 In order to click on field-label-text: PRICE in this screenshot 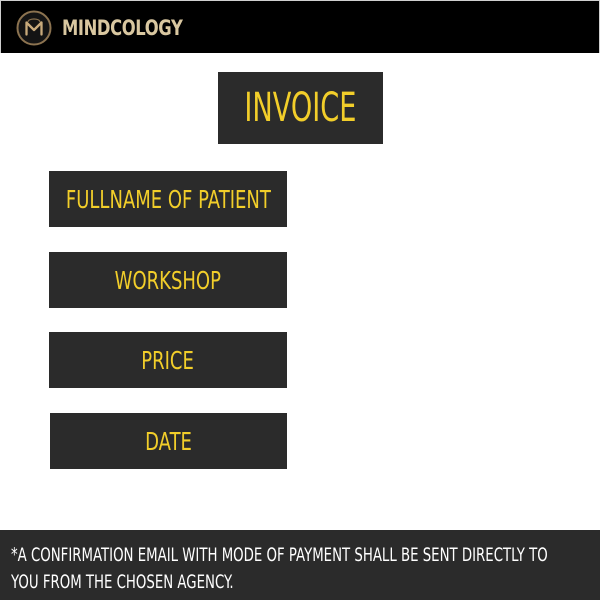, I will do `click(168, 360)`.